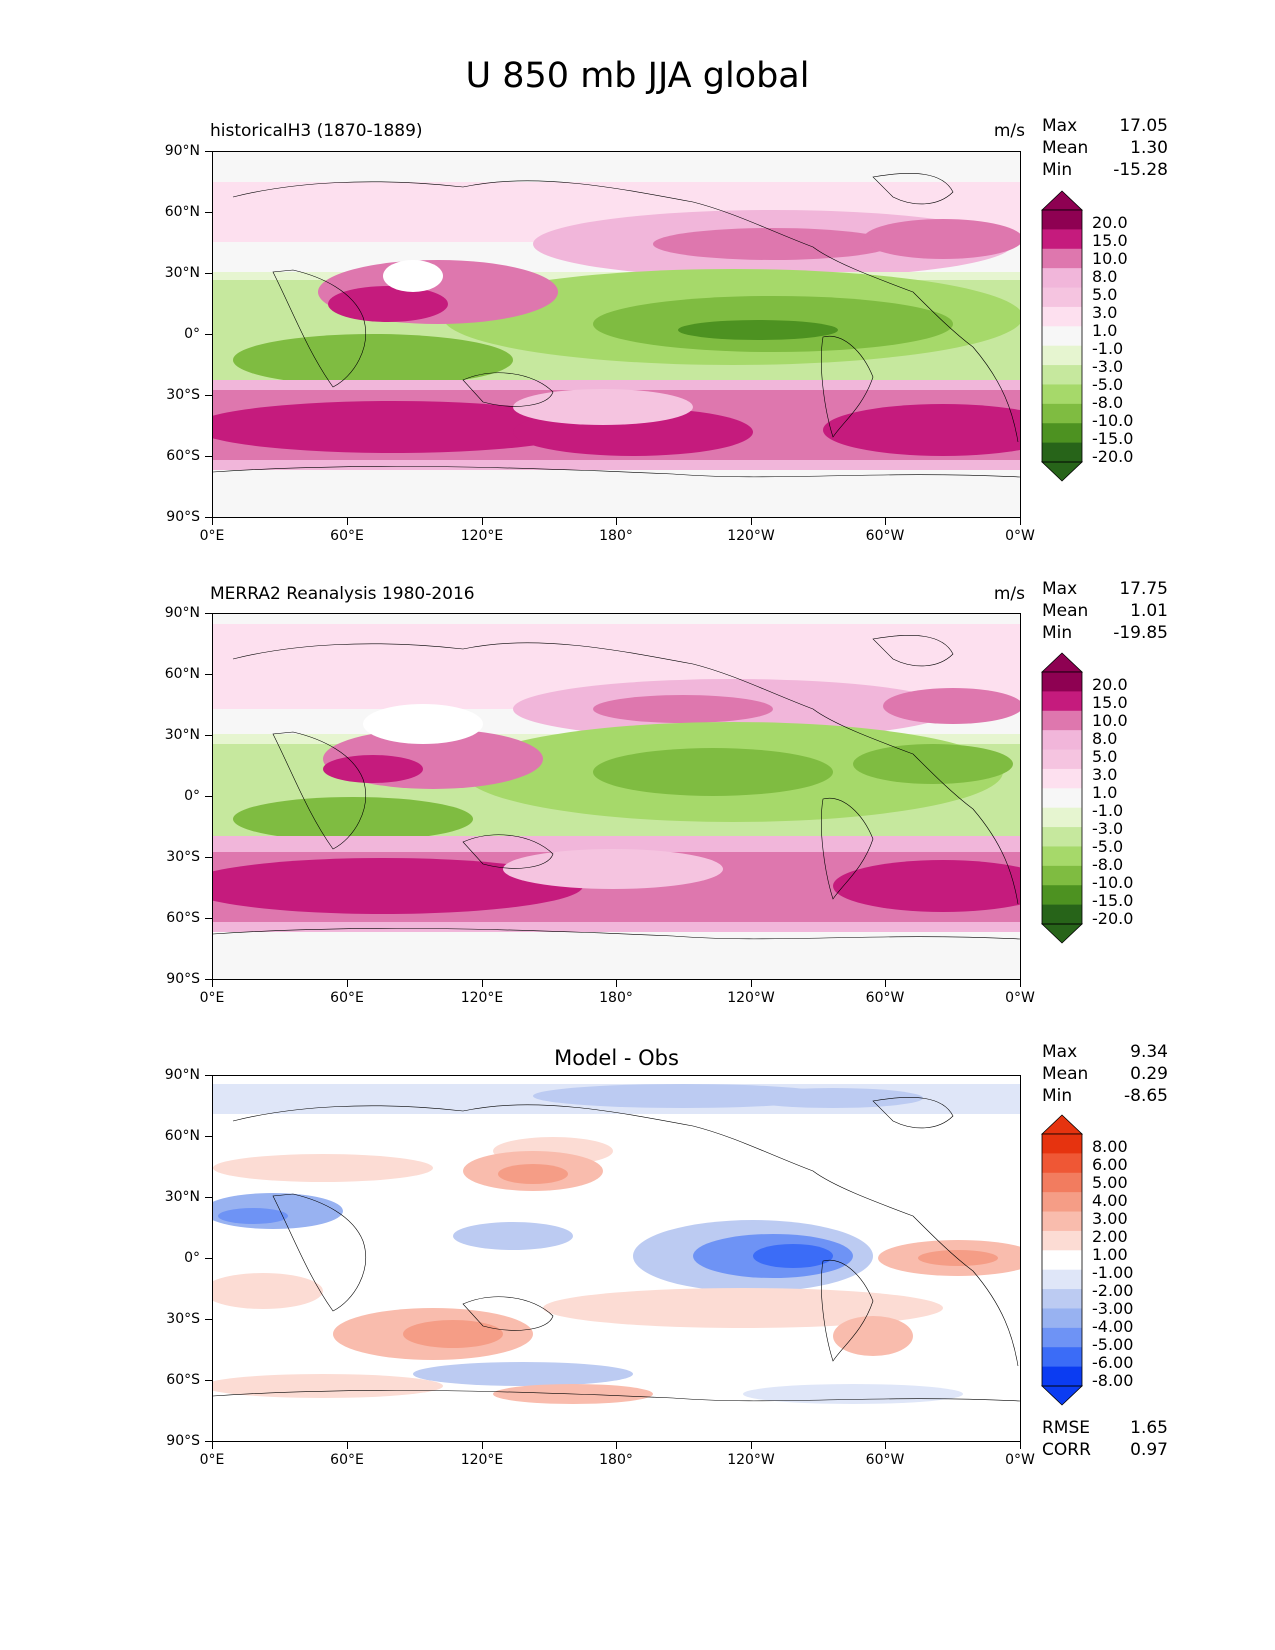 This screenshot has width=1275, height=1650. Describe the element at coordinates (183, 1441) in the screenshot. I see `lat-tick-label: 90°S` at that location.